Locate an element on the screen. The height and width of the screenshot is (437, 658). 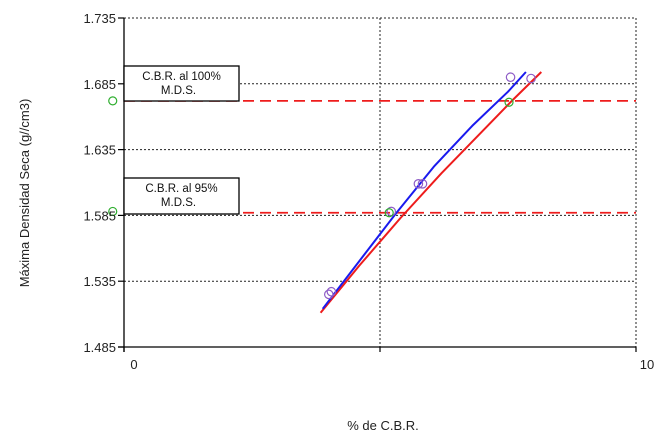
annotation-line-1: C.B.R. al 95% is located at coordinates (181, 189).